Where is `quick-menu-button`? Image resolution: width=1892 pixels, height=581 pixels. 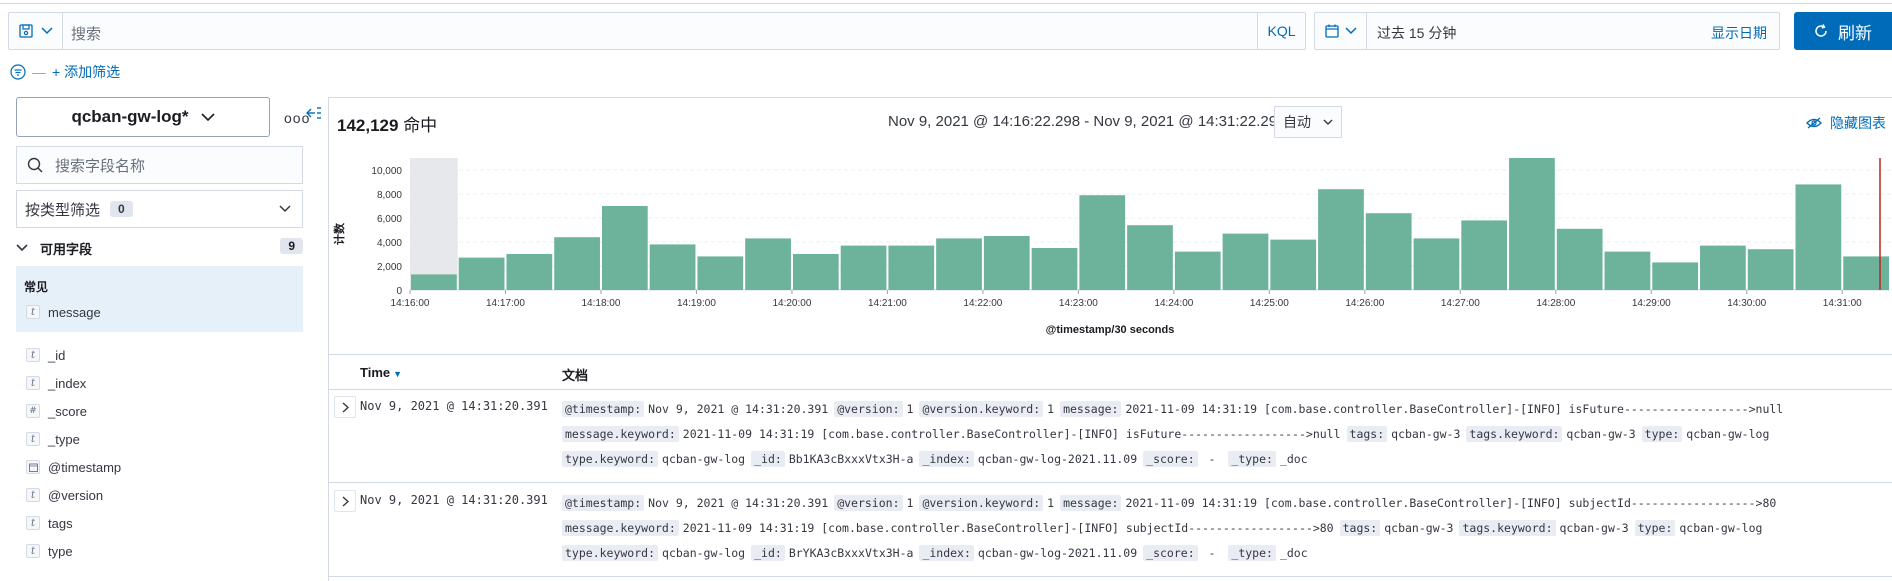 quick-menu-button is located at coordinates (1341, 31).